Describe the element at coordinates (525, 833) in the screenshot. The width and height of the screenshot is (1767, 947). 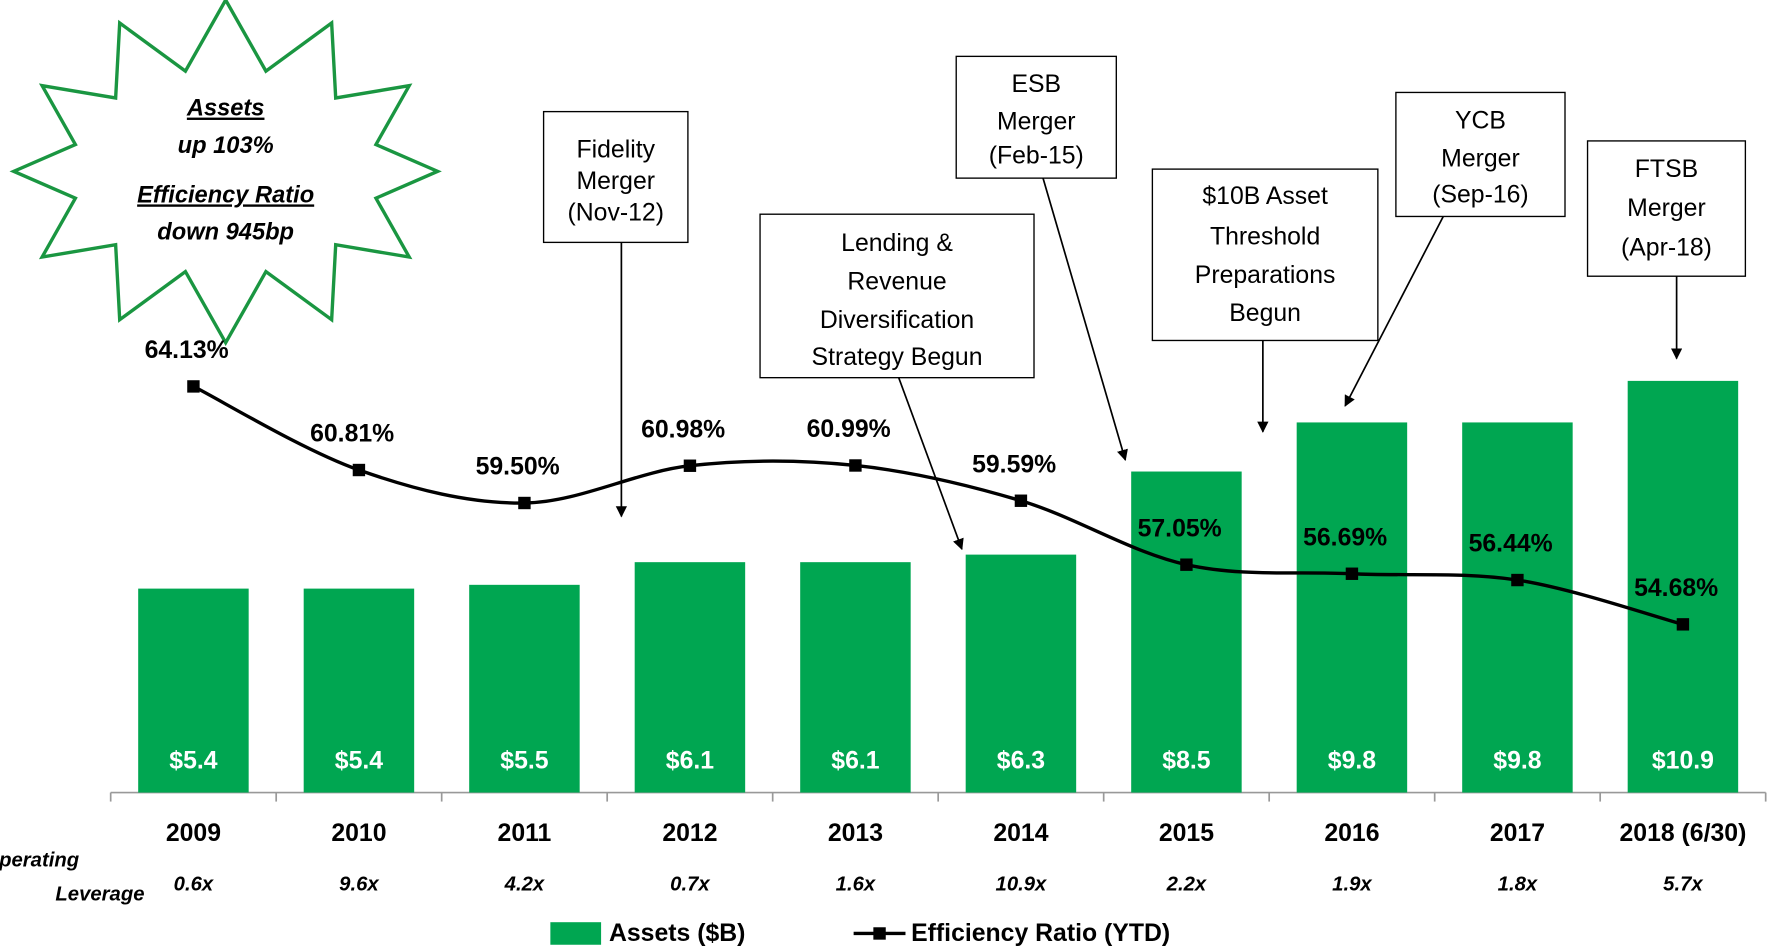
I see `x-tick-label: 2011` at that location.